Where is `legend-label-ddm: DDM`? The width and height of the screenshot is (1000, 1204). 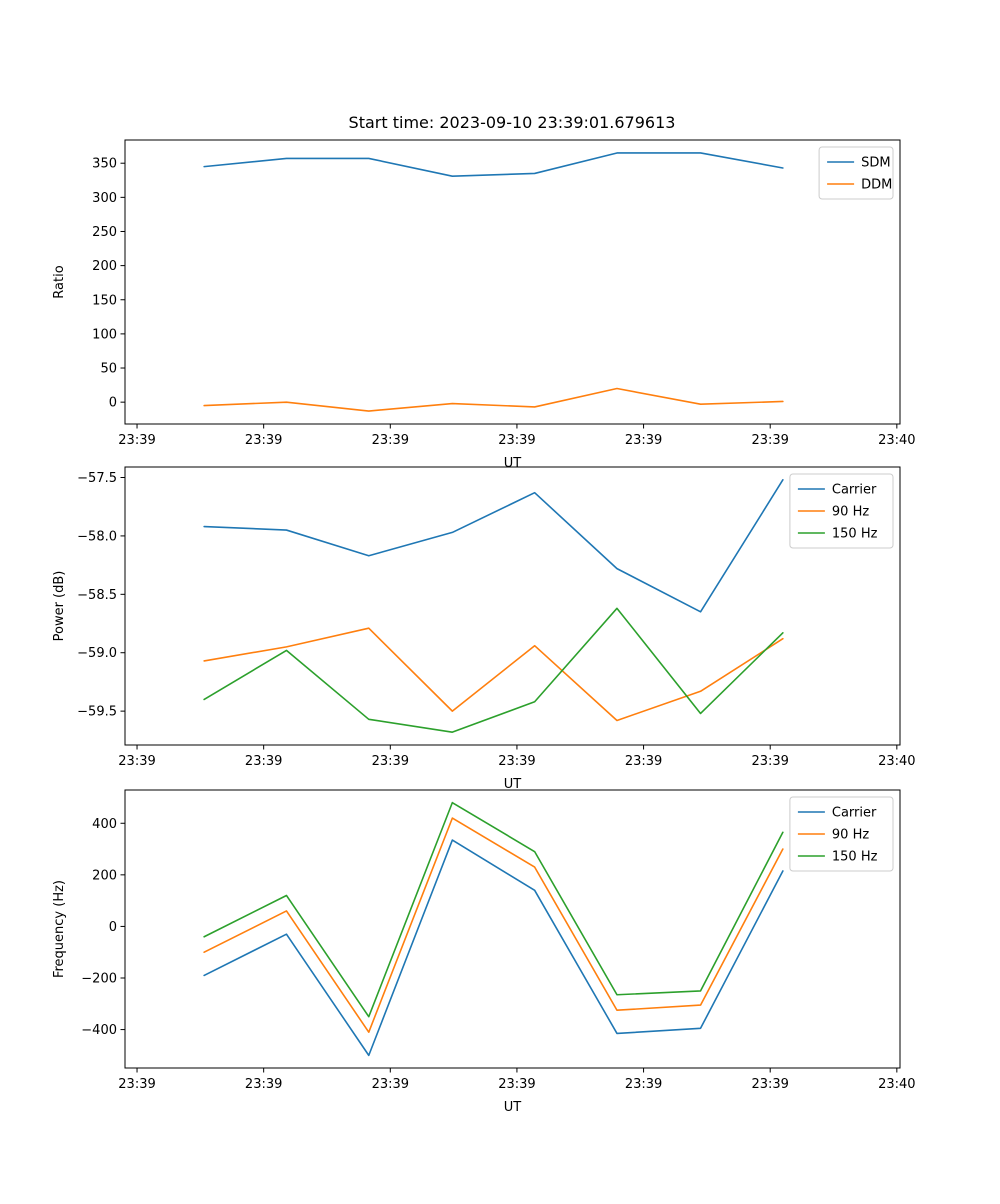
legend-label-ddm: DDM is located at coordinates (876, 185).